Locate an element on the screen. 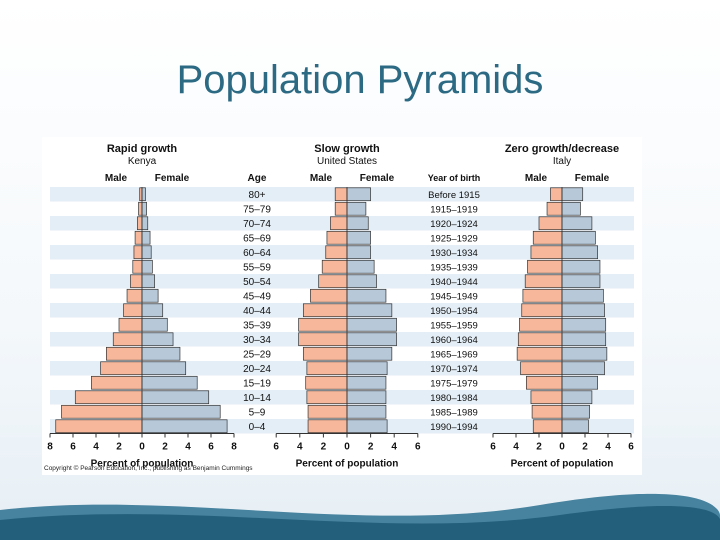 Image resolution: width=720 pixels, height=540 pixels. age-label: 65–69 is located at coordinates (257, 239).